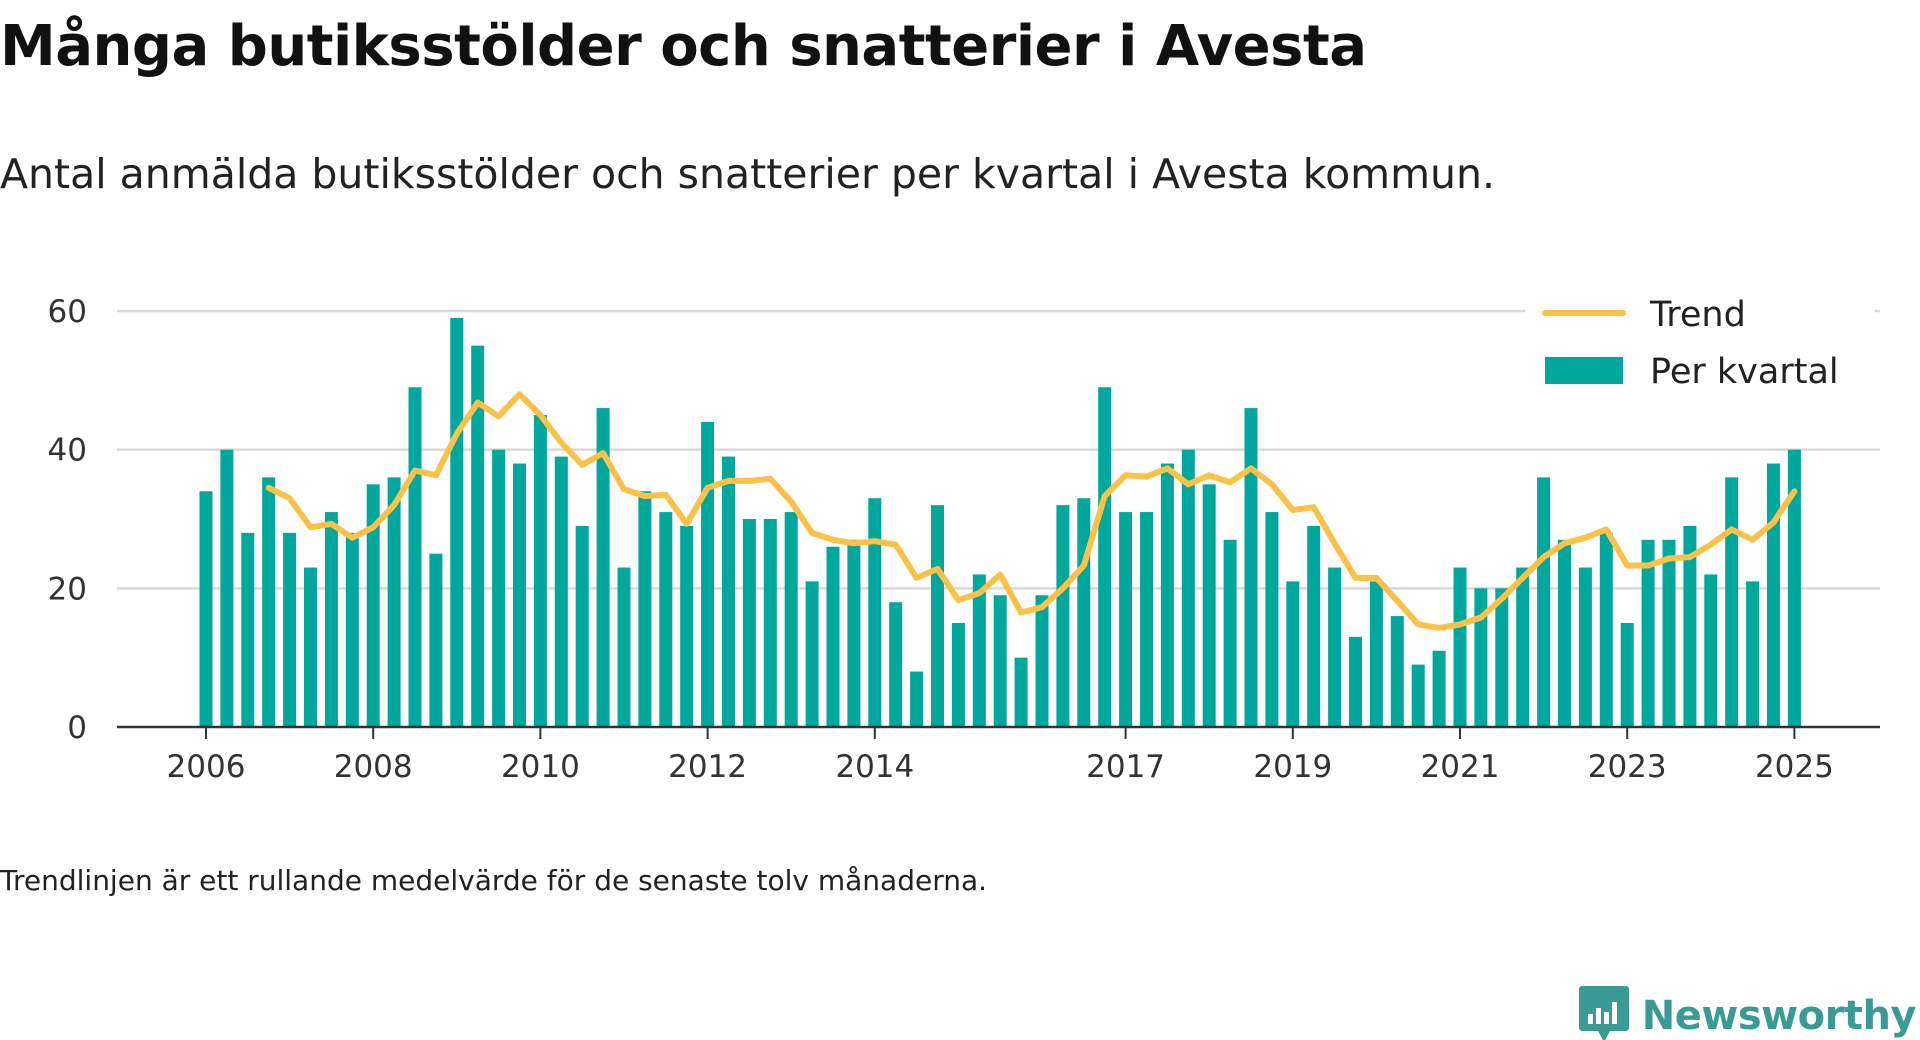 This screenshot has height=1040, width=1920. I want to click on y-tick-label: 40, so click(67, 451).